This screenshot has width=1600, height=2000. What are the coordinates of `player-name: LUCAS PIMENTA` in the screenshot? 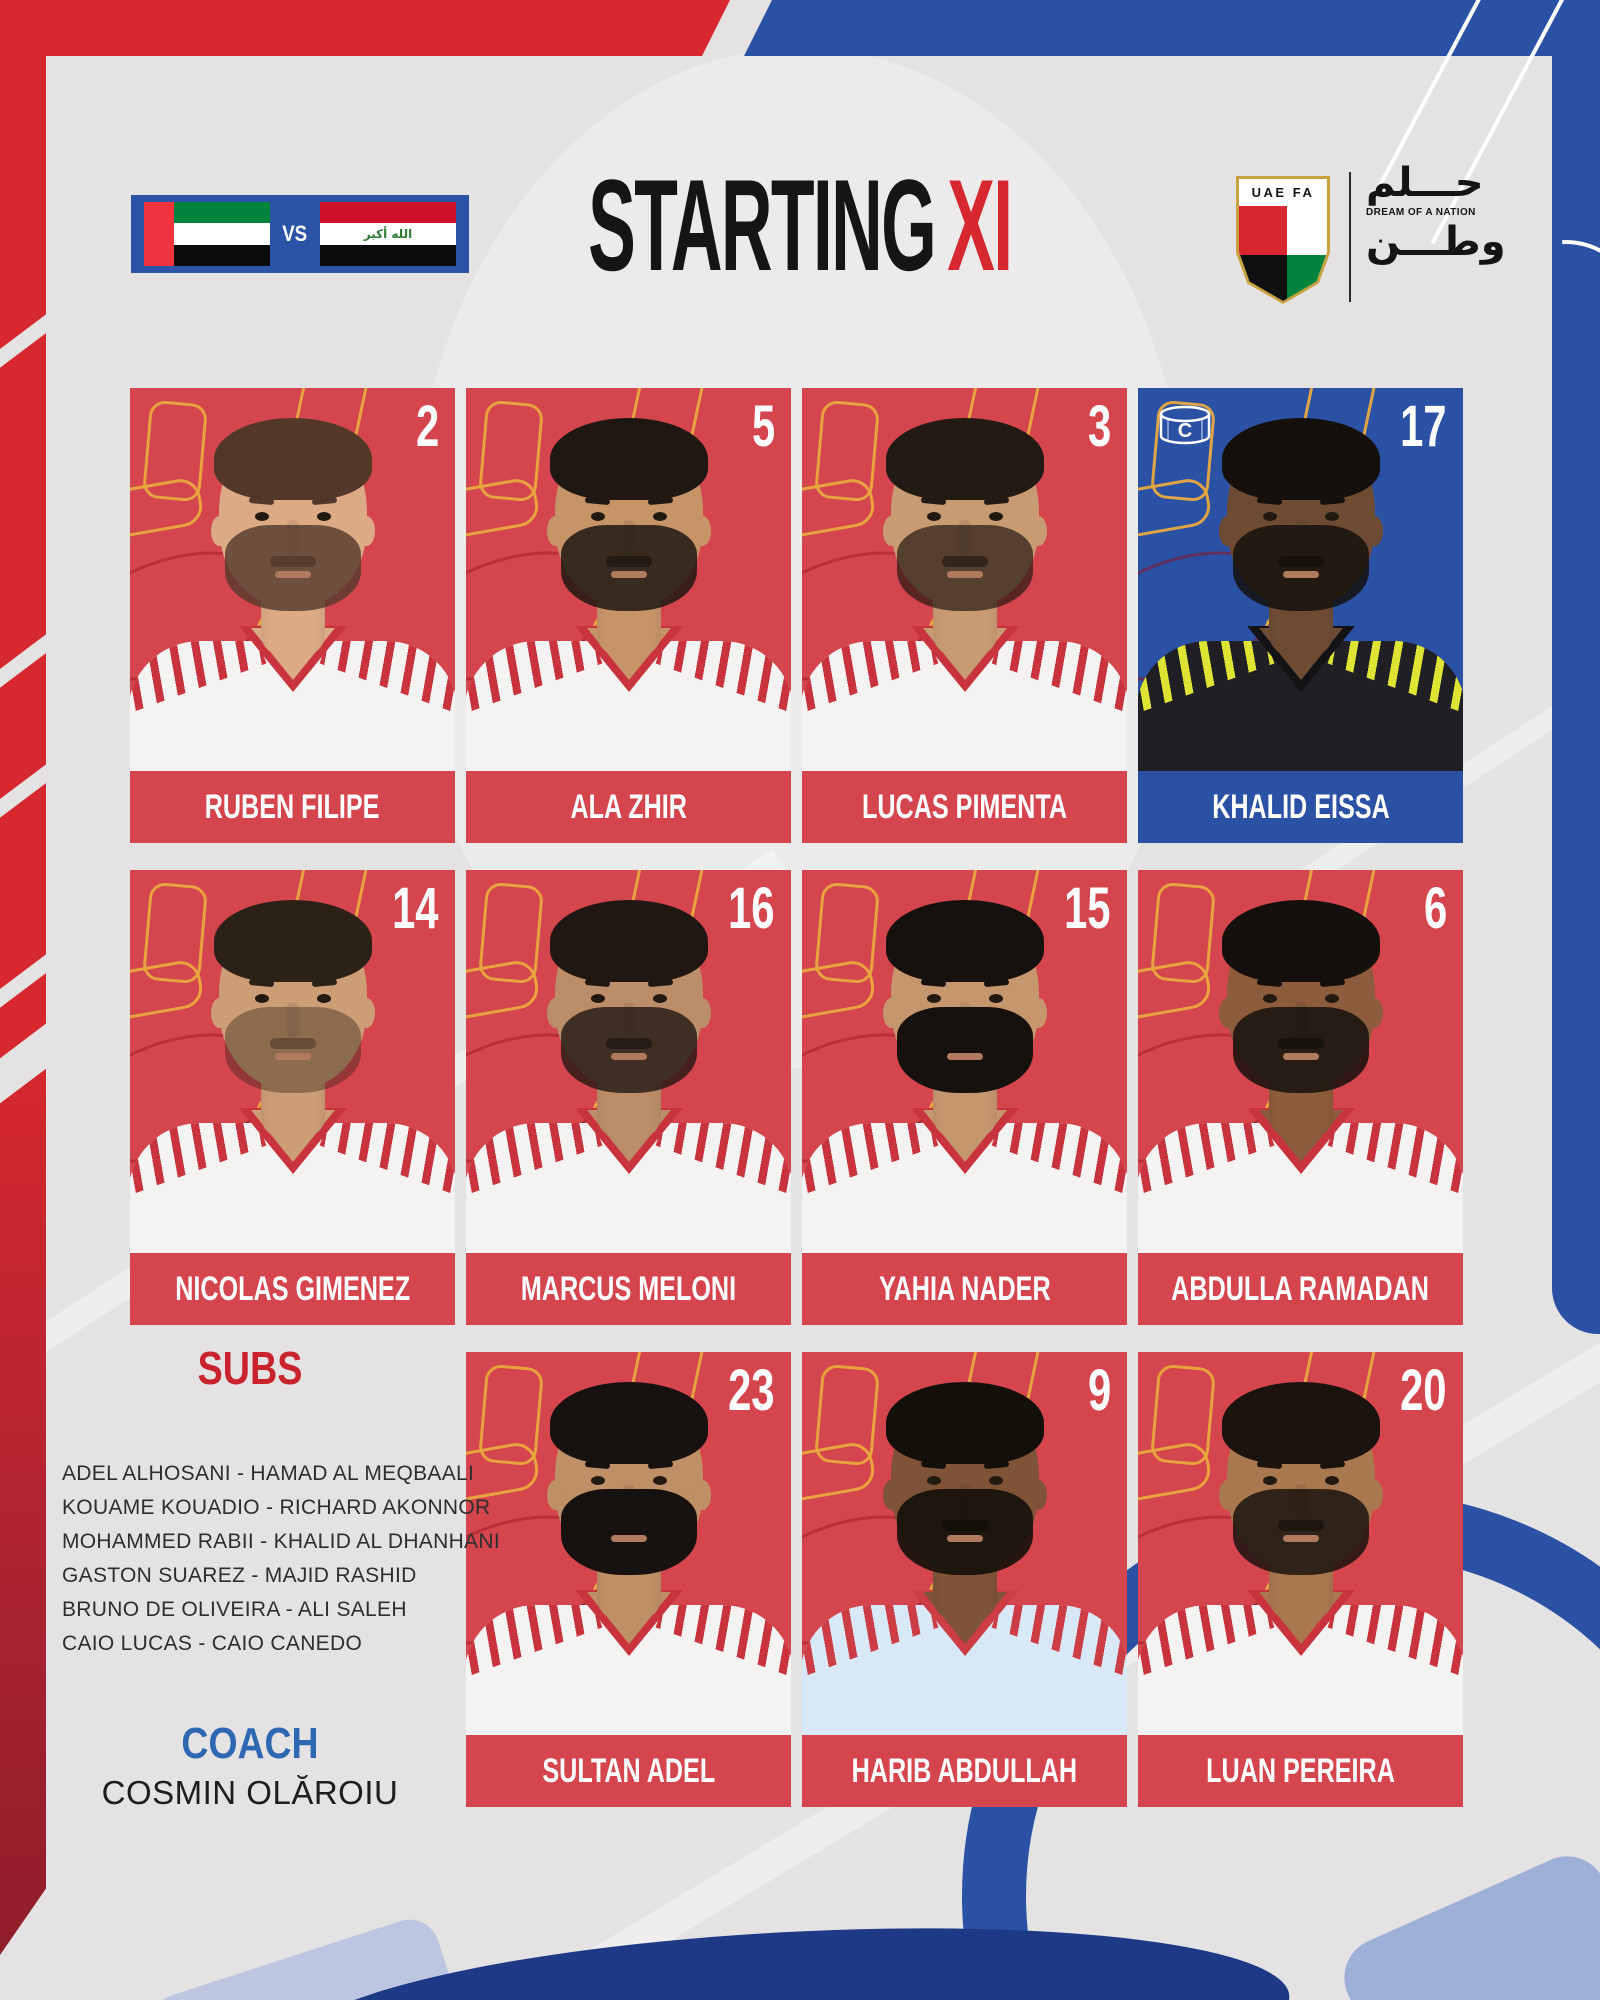 It's located at (964, 806).